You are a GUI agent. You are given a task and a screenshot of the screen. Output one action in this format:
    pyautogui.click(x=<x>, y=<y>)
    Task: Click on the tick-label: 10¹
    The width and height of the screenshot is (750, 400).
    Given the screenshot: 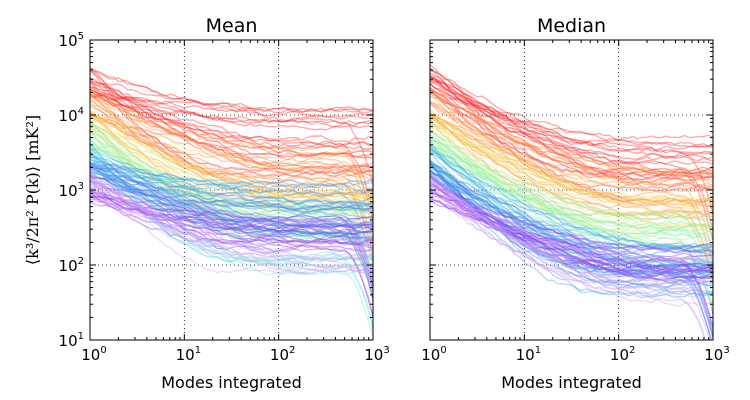 What is the action you would take?
    pyautogui.click(x=71, y=340)
    